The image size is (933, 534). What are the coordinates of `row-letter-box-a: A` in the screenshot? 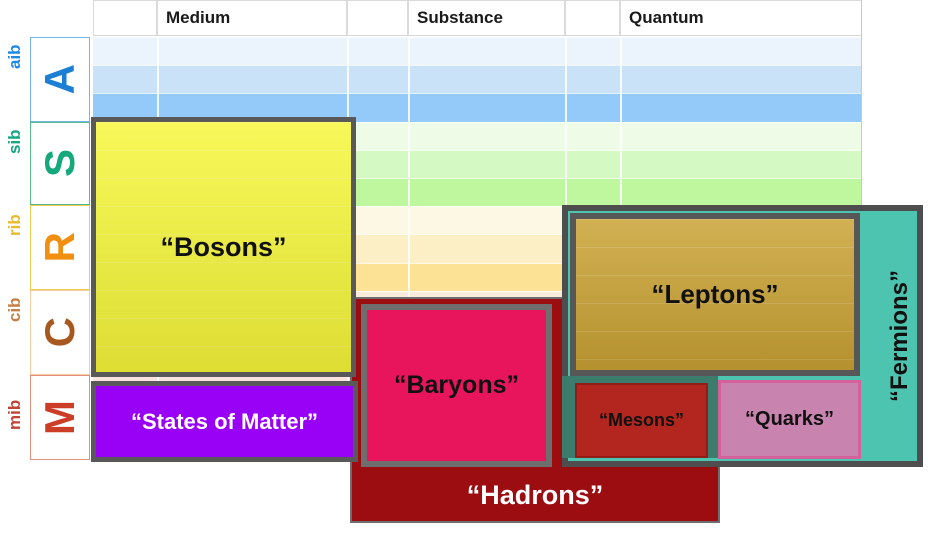 It's located at (60, 79).